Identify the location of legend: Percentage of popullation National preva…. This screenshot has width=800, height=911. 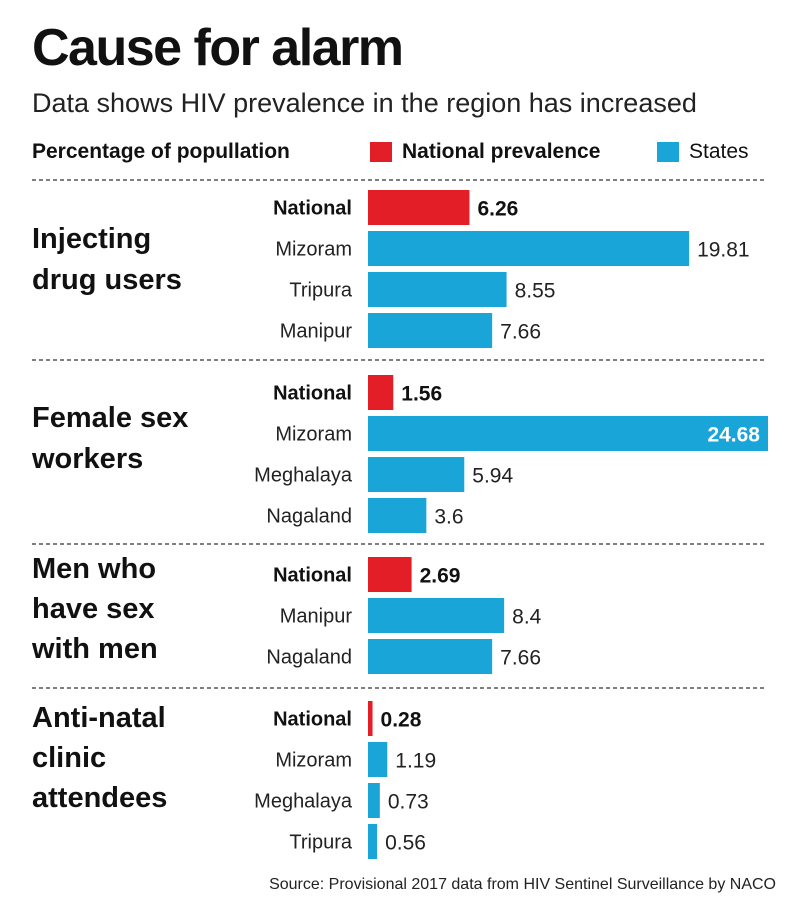
(402, 152).